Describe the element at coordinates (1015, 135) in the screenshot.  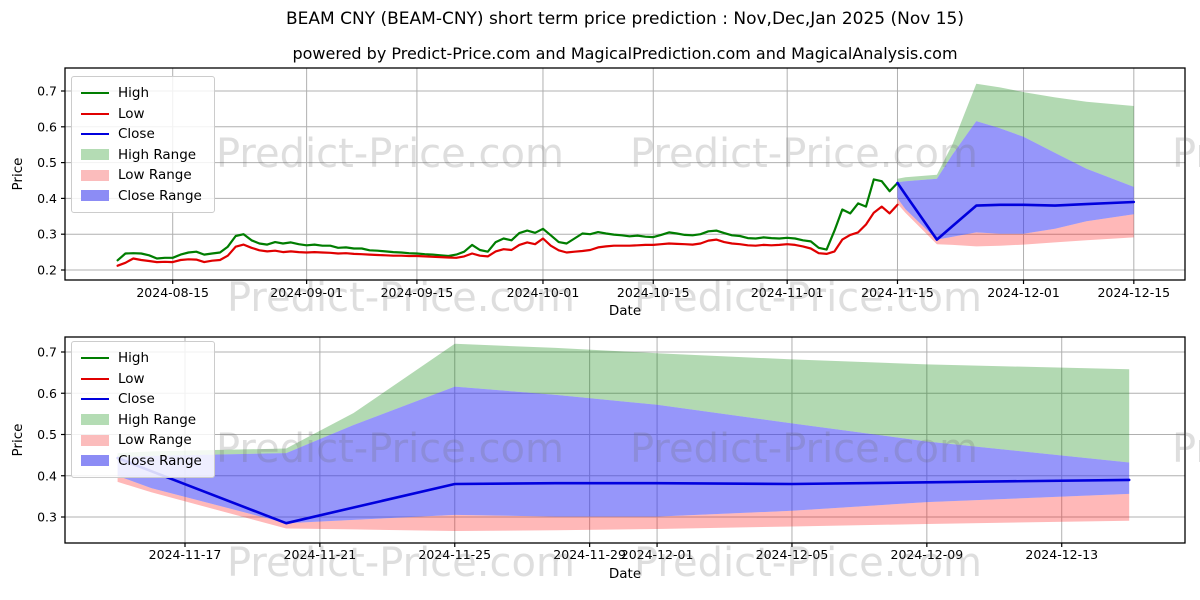
I see `band-high-range` at that location.